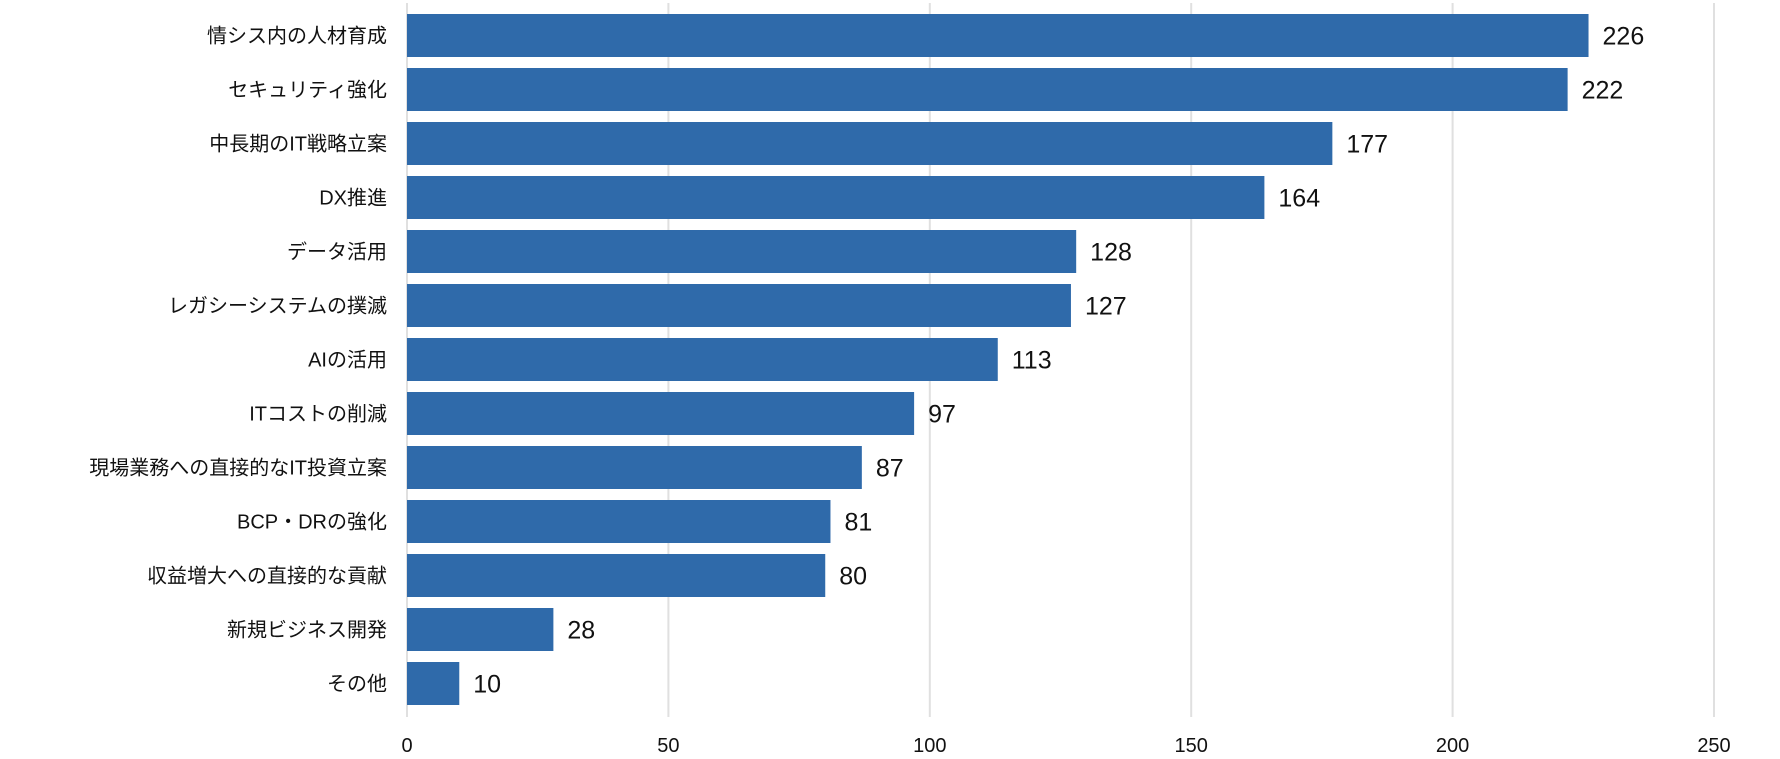 This screenshot has height=759, width=1780. Describe the element at coordinates (581, 631) in the screenshot. I see `data-label: 28` at that location.